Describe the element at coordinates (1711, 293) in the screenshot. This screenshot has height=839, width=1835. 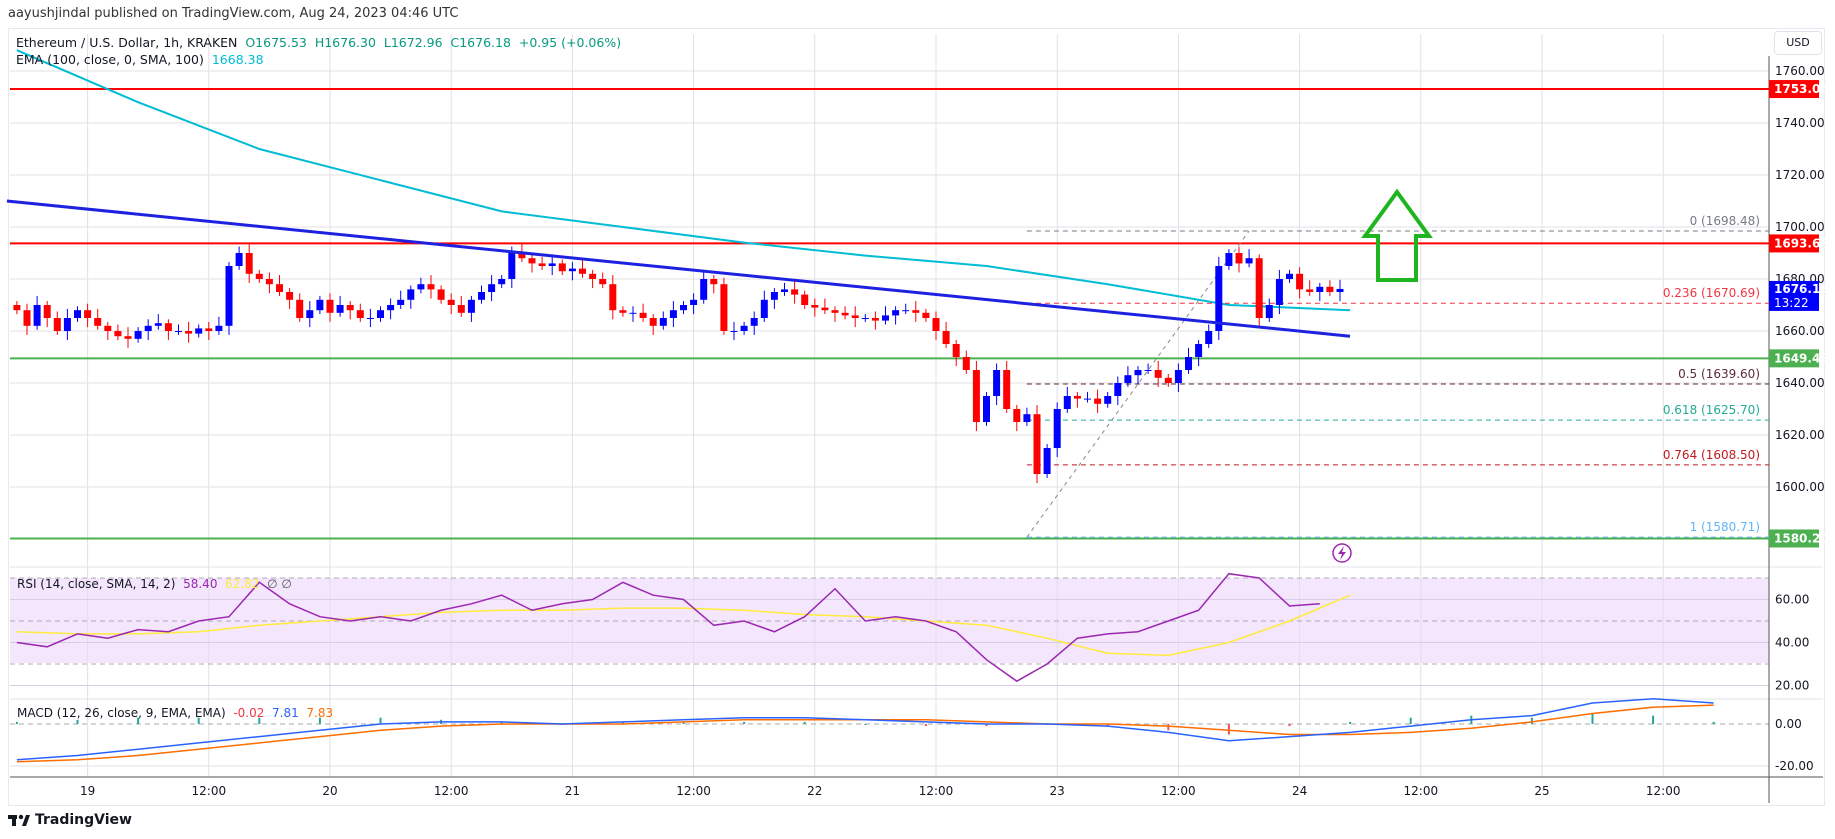
I see `fib-level-label: 0.236 (1670.69)` at that location.